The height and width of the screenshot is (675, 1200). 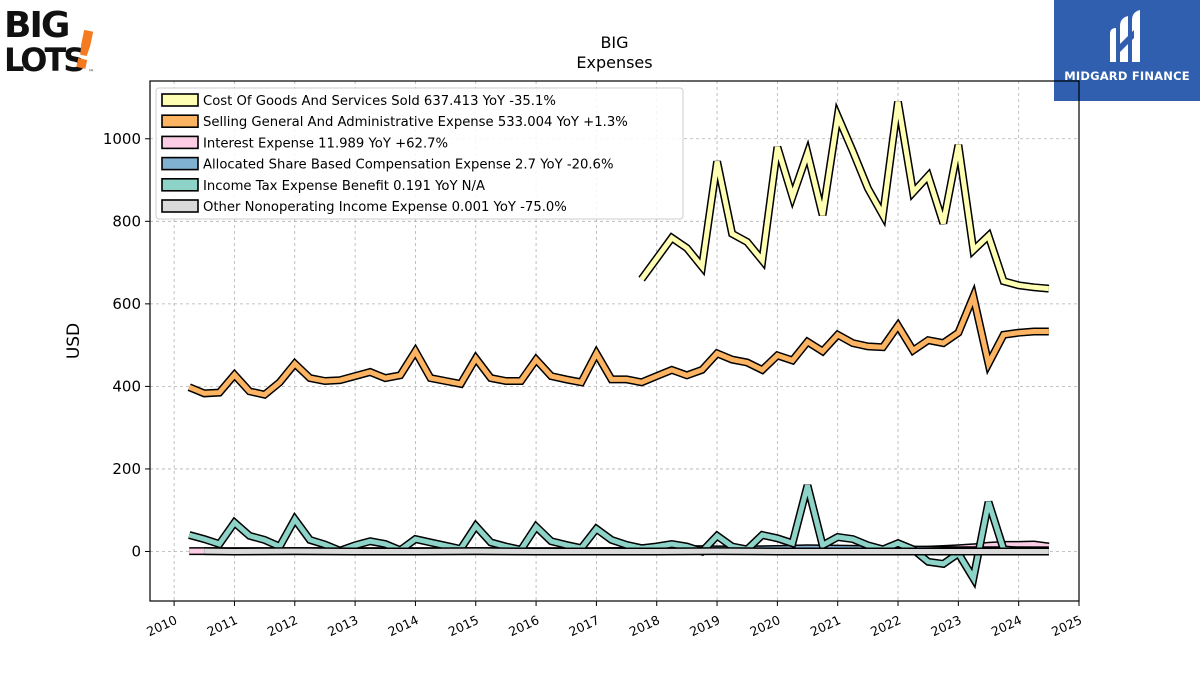 What do you see at coordinates (614, 62) in the screenshot?
I see `chart-subtitle: Expenses` at bounding box center [614, 62].